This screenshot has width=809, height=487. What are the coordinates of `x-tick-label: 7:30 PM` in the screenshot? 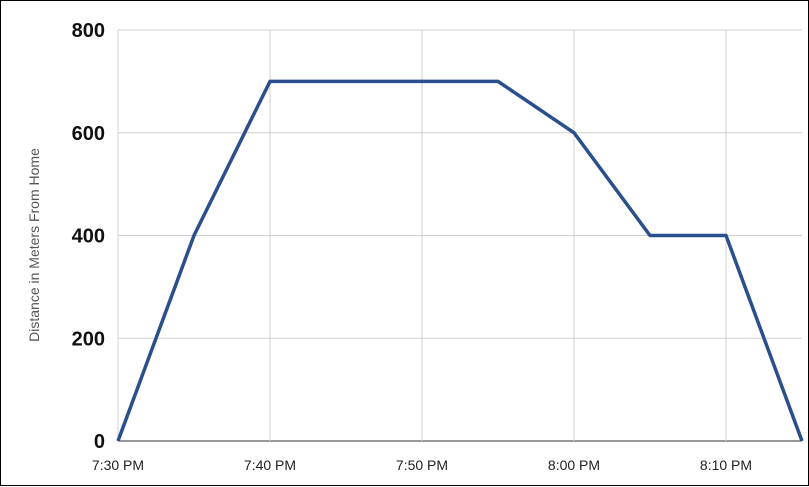 It's located at (118, 465).